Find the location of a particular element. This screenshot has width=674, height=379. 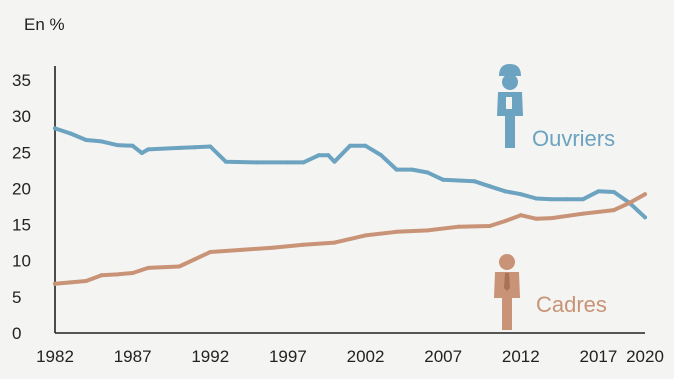

legend: Ouvriers Cadres is located at coordinates (554, 197).